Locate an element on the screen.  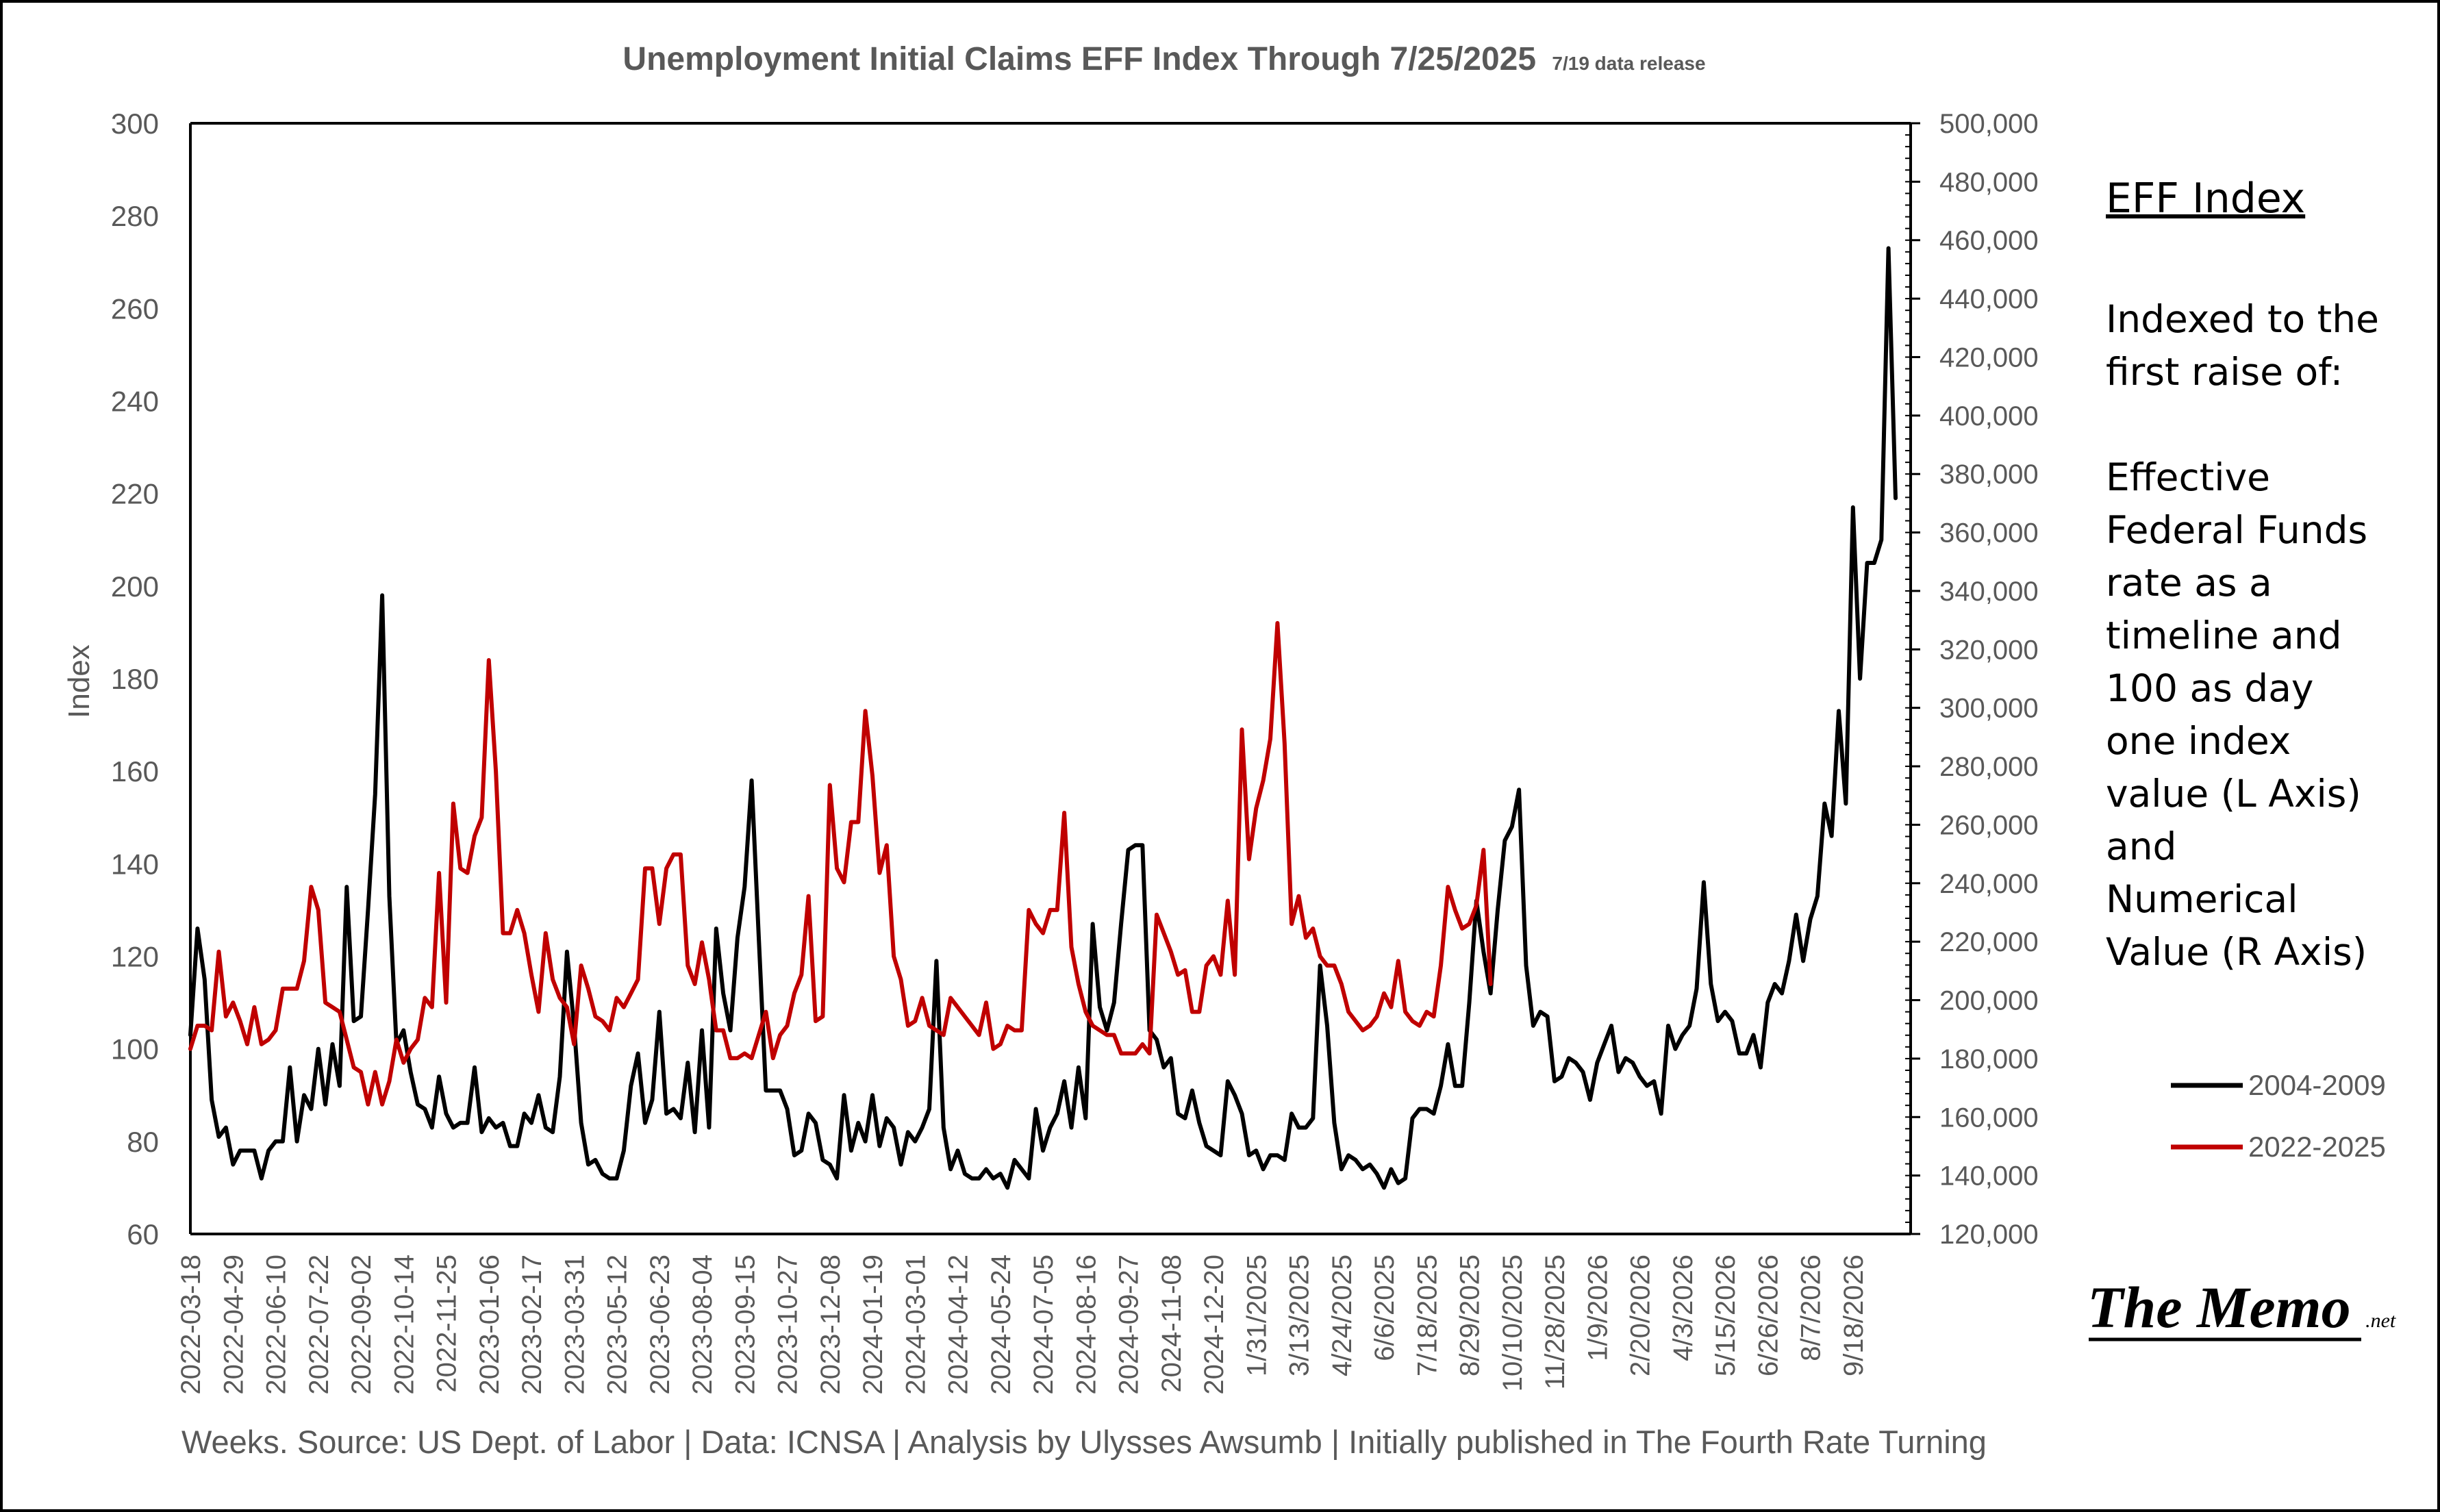
x-tick-label: 2023-10-27 is located at coordinates (788, 1325).